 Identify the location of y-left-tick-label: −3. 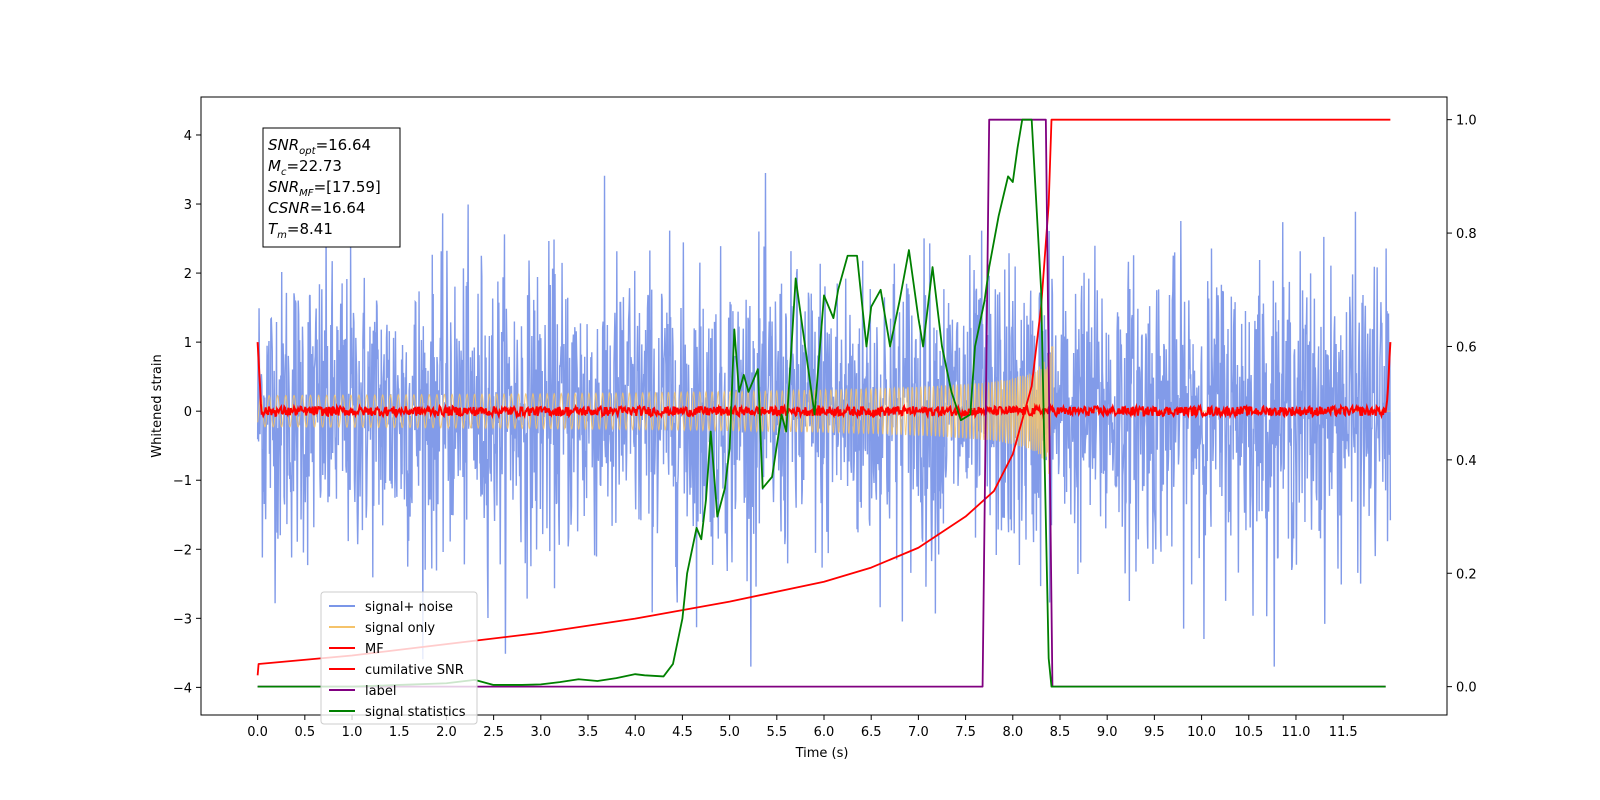
(182, 619).